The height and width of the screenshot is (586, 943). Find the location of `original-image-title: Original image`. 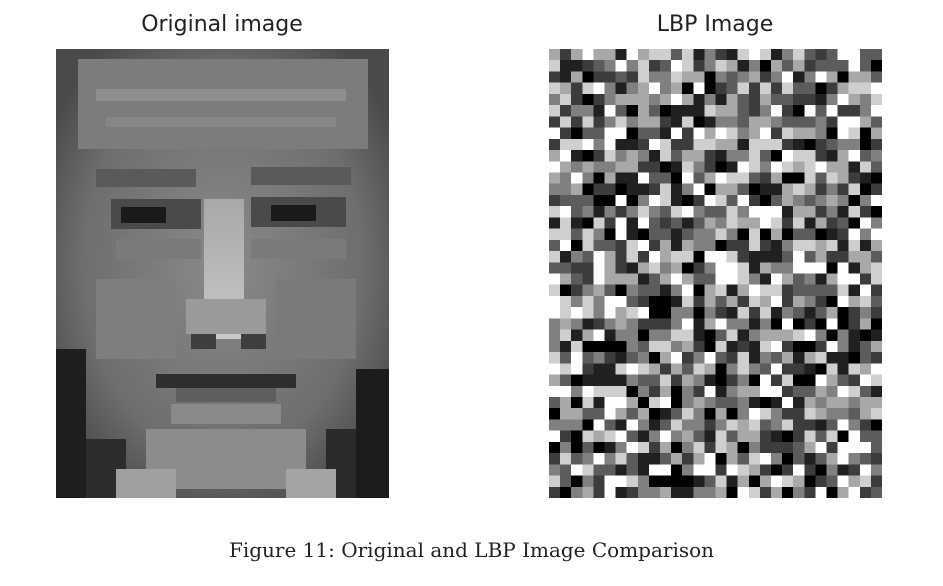

original-image-title: Original image is located at coordinates (222, 24).